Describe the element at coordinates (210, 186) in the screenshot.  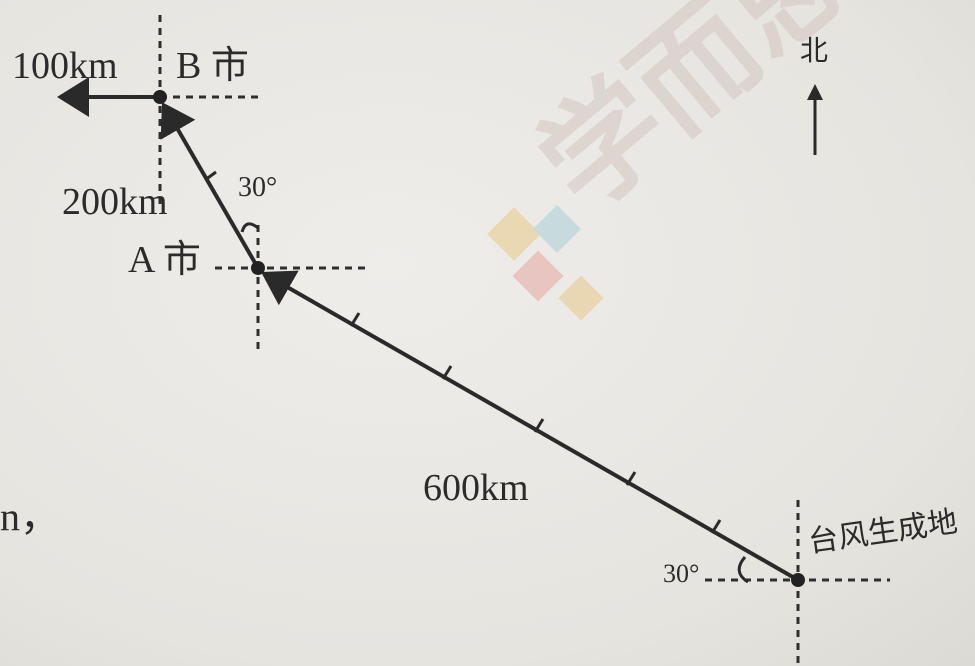
I see `path-a-to-b` at that location.